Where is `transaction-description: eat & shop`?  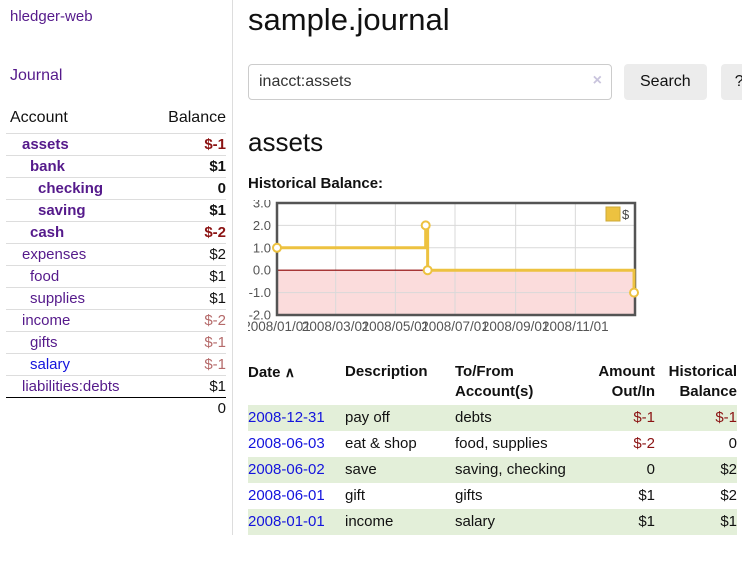
transaction-description: eat & shop is located at coordinates (381, 443).